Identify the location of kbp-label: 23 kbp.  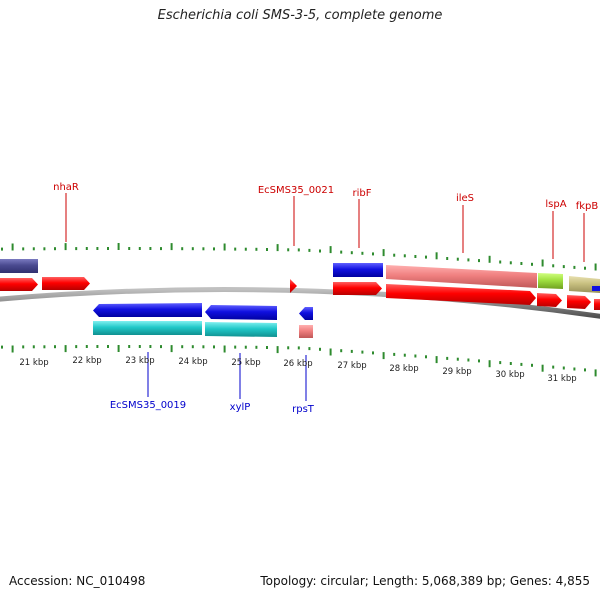
(139, 361).